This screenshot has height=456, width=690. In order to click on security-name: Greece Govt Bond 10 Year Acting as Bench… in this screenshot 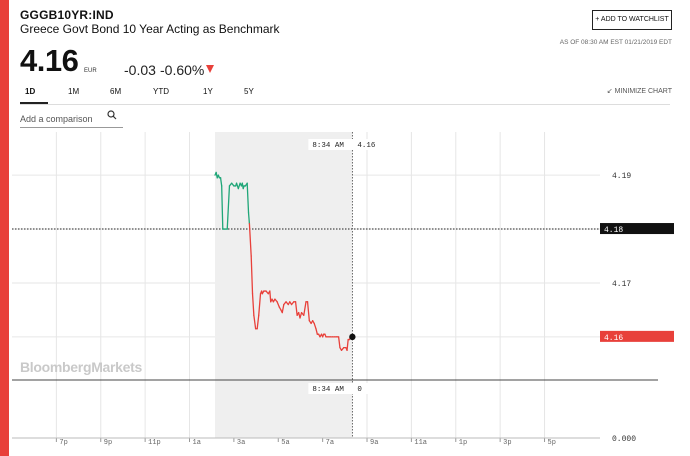, I will do `click(150, 29)`.